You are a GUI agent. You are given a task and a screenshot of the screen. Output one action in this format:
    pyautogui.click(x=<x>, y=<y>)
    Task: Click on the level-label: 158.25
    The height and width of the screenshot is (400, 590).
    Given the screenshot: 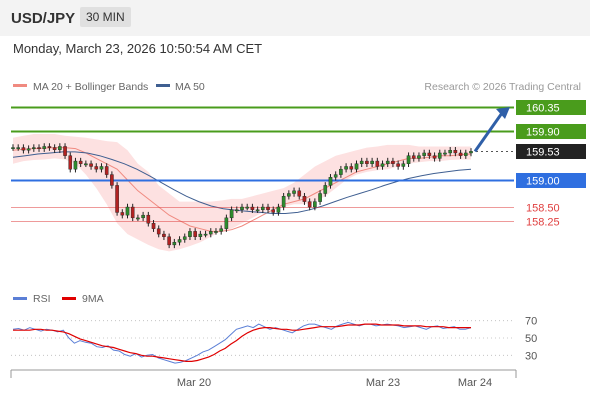 What is the action you would take?
    pyautogui.click(x=543, y=223)
    